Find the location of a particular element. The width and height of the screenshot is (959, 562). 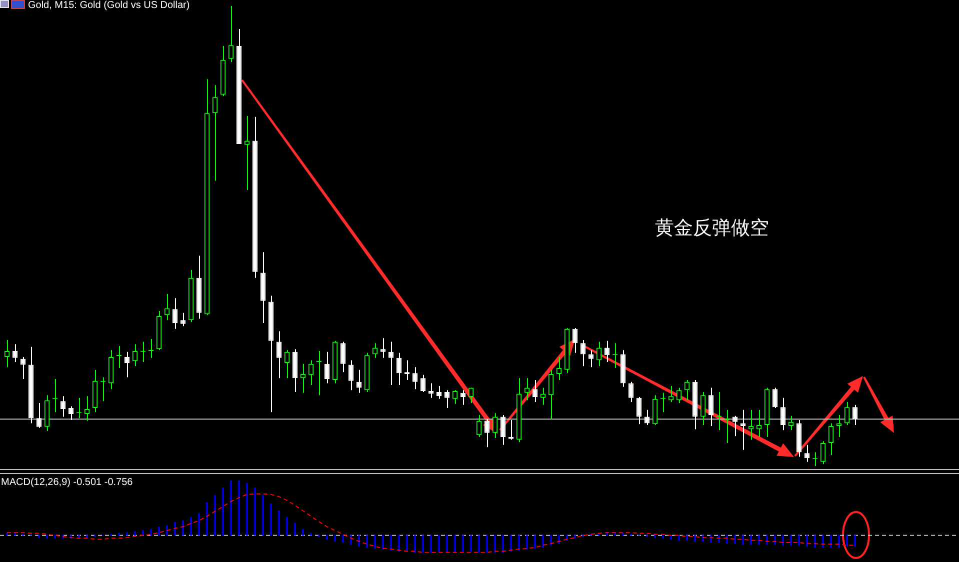

chart-title: Gold, M15: Gold (Gold vs US Dollar) is located at coordinates (109, 6).